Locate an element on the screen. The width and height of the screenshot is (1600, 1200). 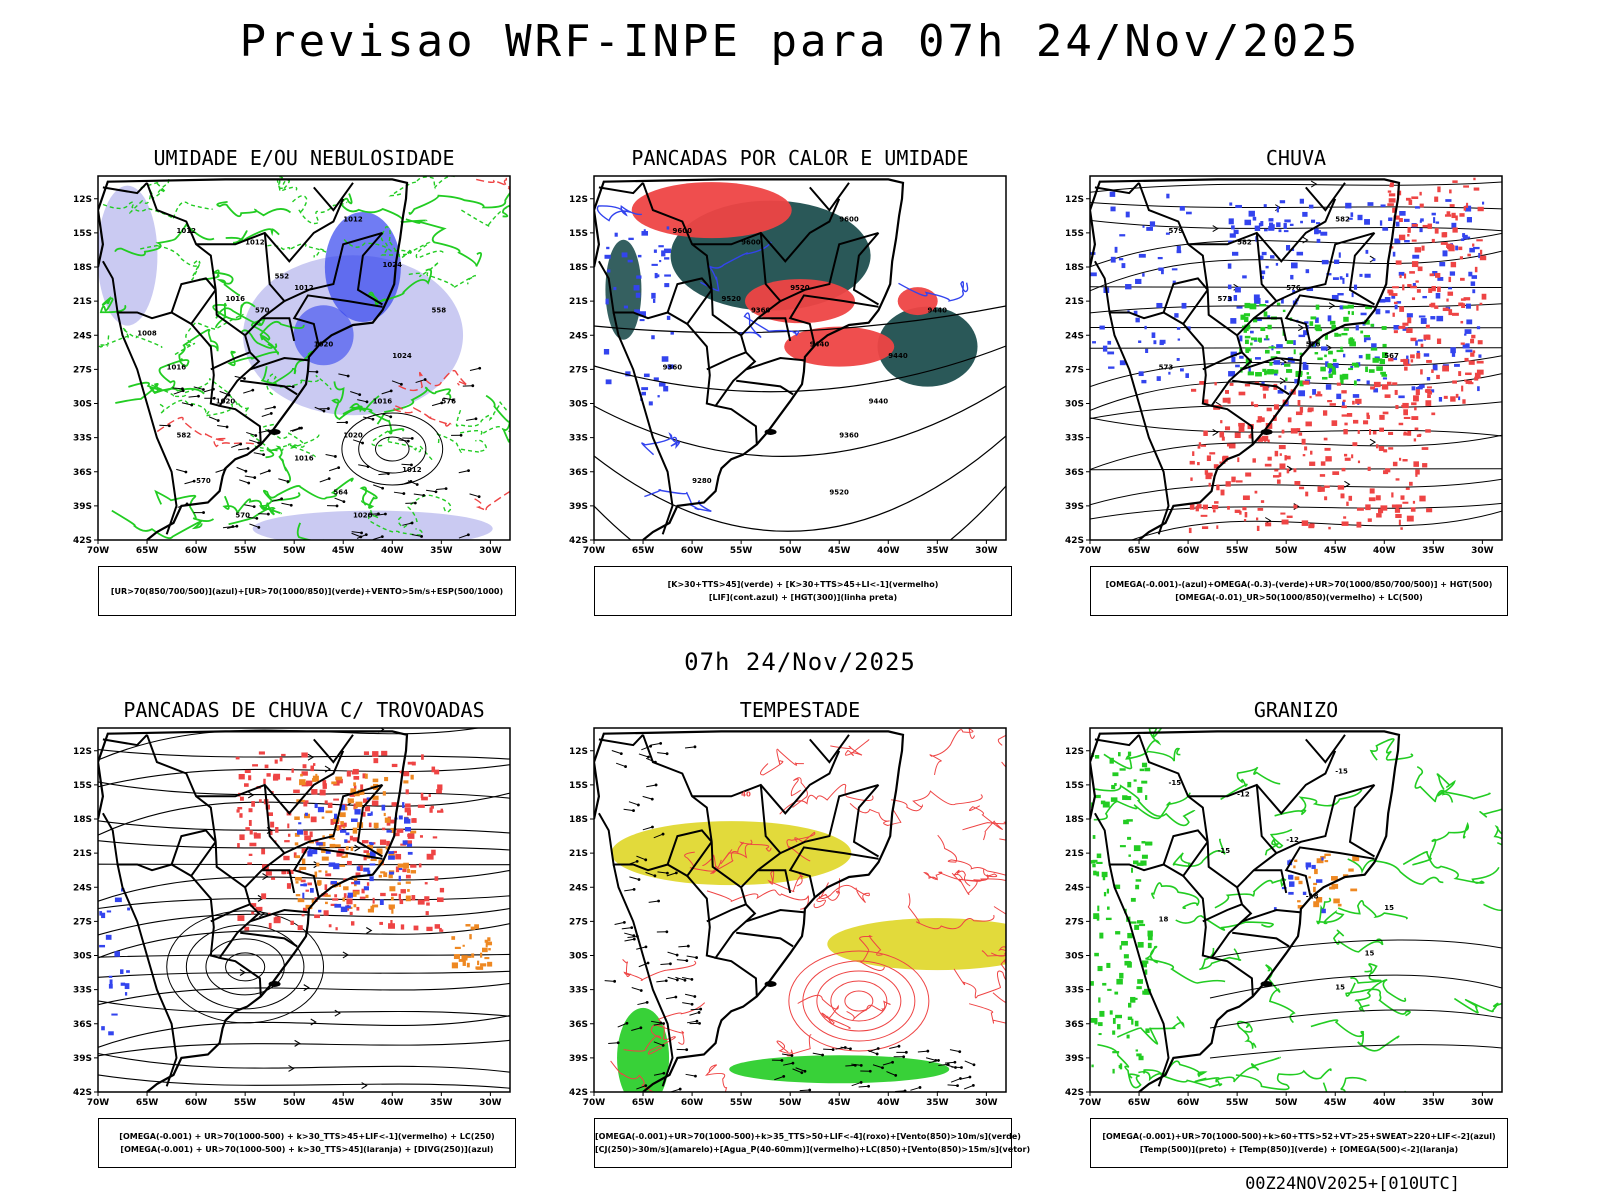
contour-label: 1020 is located at coordinates (324, 345).